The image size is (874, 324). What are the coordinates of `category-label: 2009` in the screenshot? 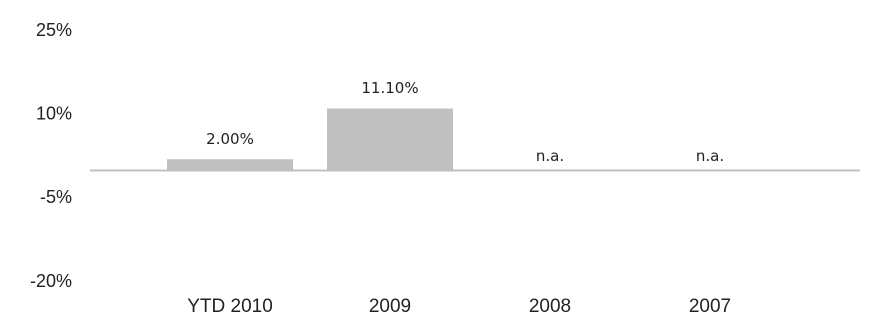 It's located at (390, 306).